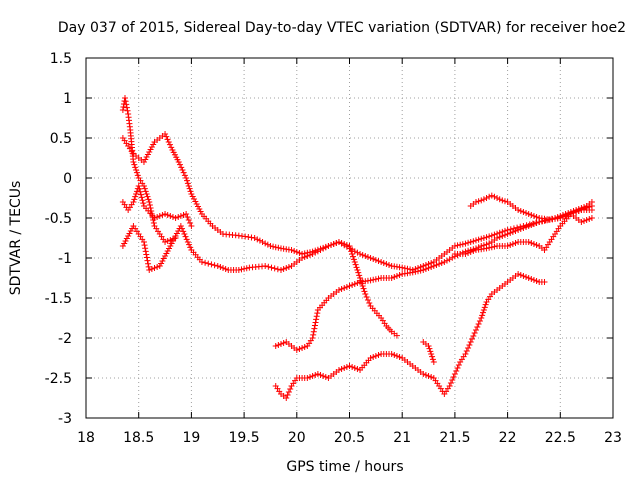 The height and width of the screenshot is (480, 640). Describe the element at coordinates (344, 467) in the screenshot. I see `x-axis-title: GPS time / hours` at that location.